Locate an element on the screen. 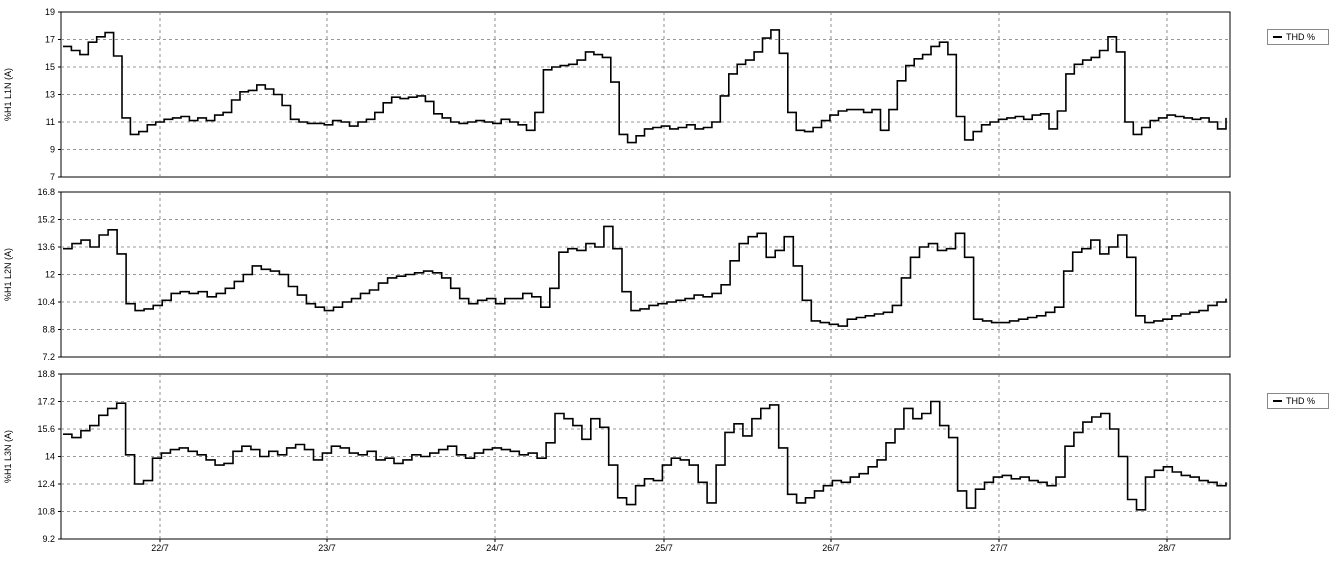 The image size is (1336, 566). y-tick-label: 13.6 is located at coordinates (46, 247).